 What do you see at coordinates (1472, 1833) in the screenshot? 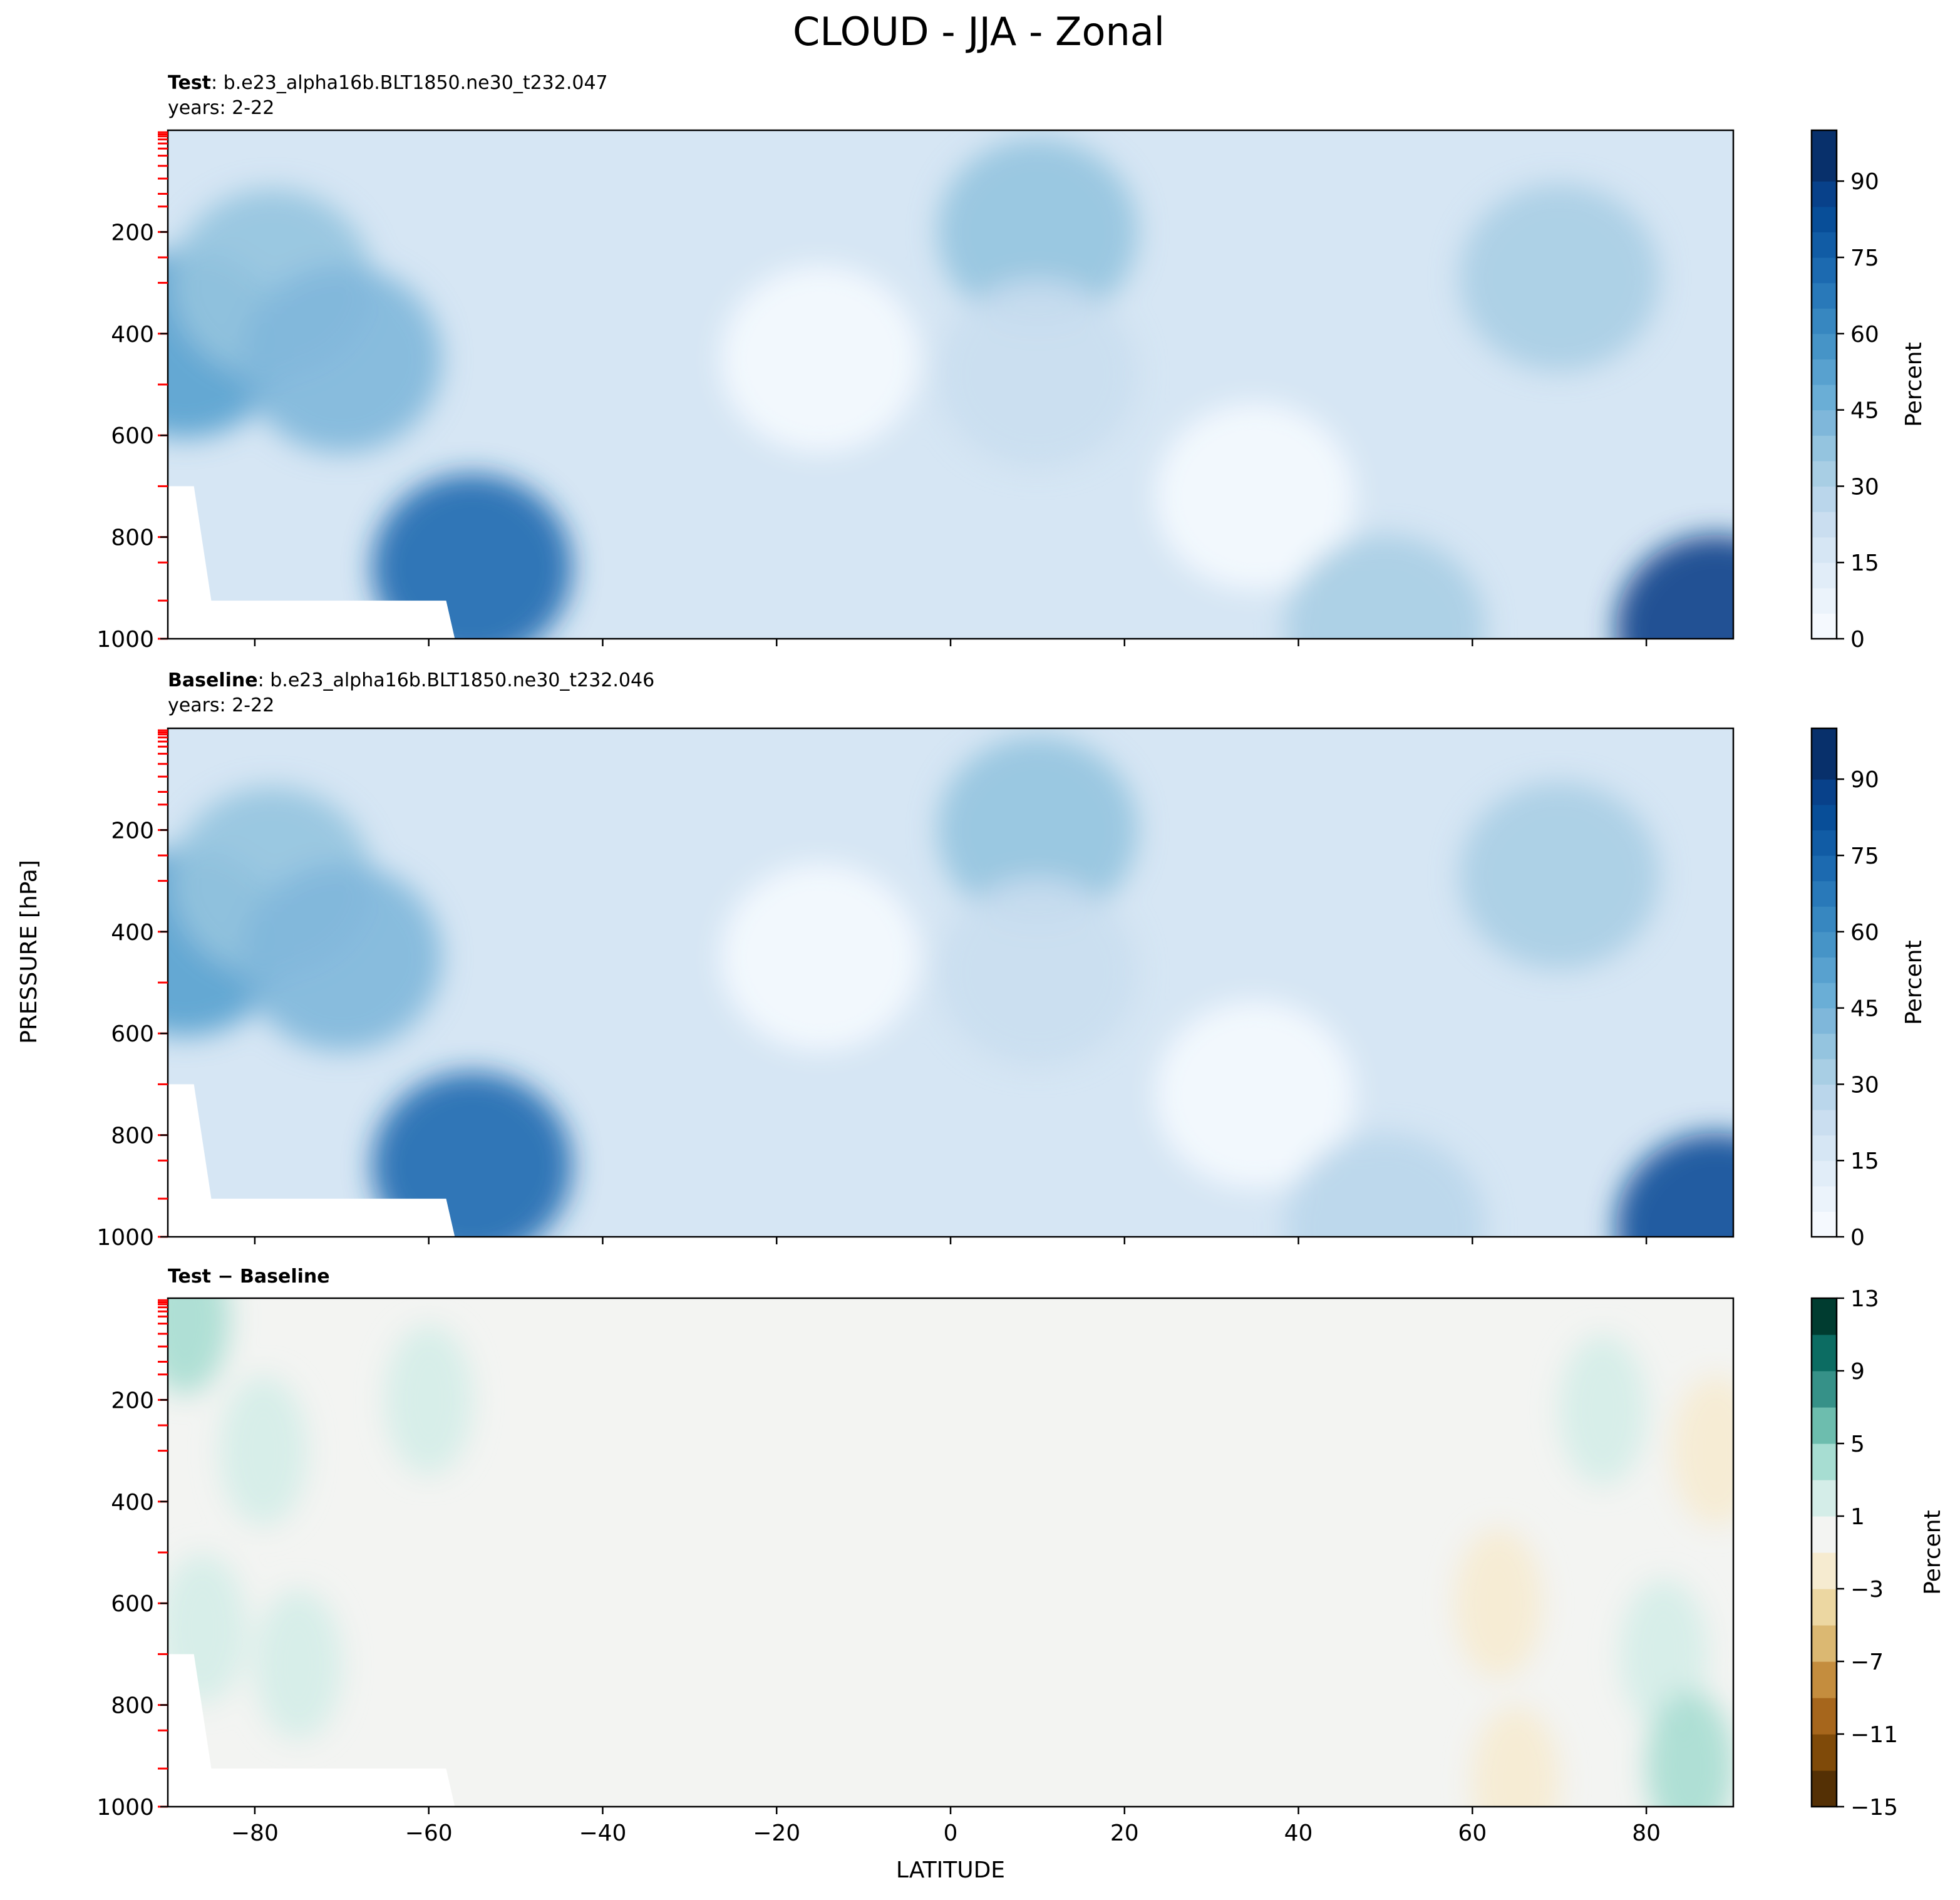
I see `x-tick-label: 60` at bounding box center [1472, 1833].